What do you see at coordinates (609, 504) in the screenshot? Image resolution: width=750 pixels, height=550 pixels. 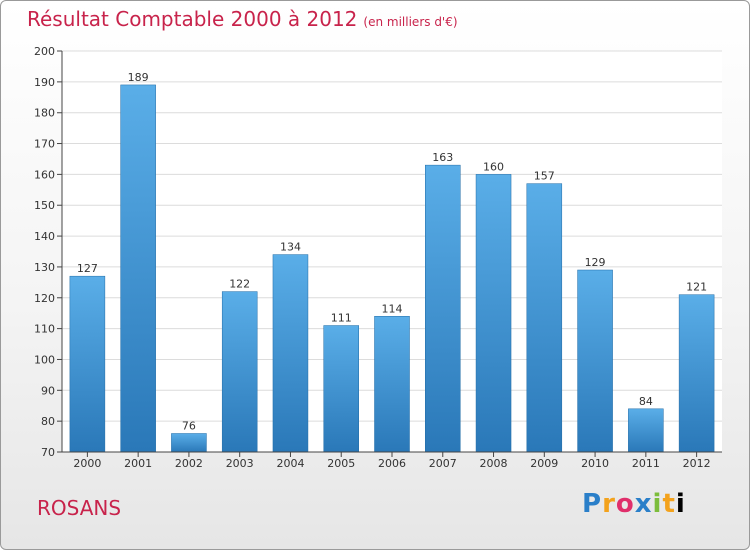 I see `logo-letter: r` at bounding box center [609, 504].